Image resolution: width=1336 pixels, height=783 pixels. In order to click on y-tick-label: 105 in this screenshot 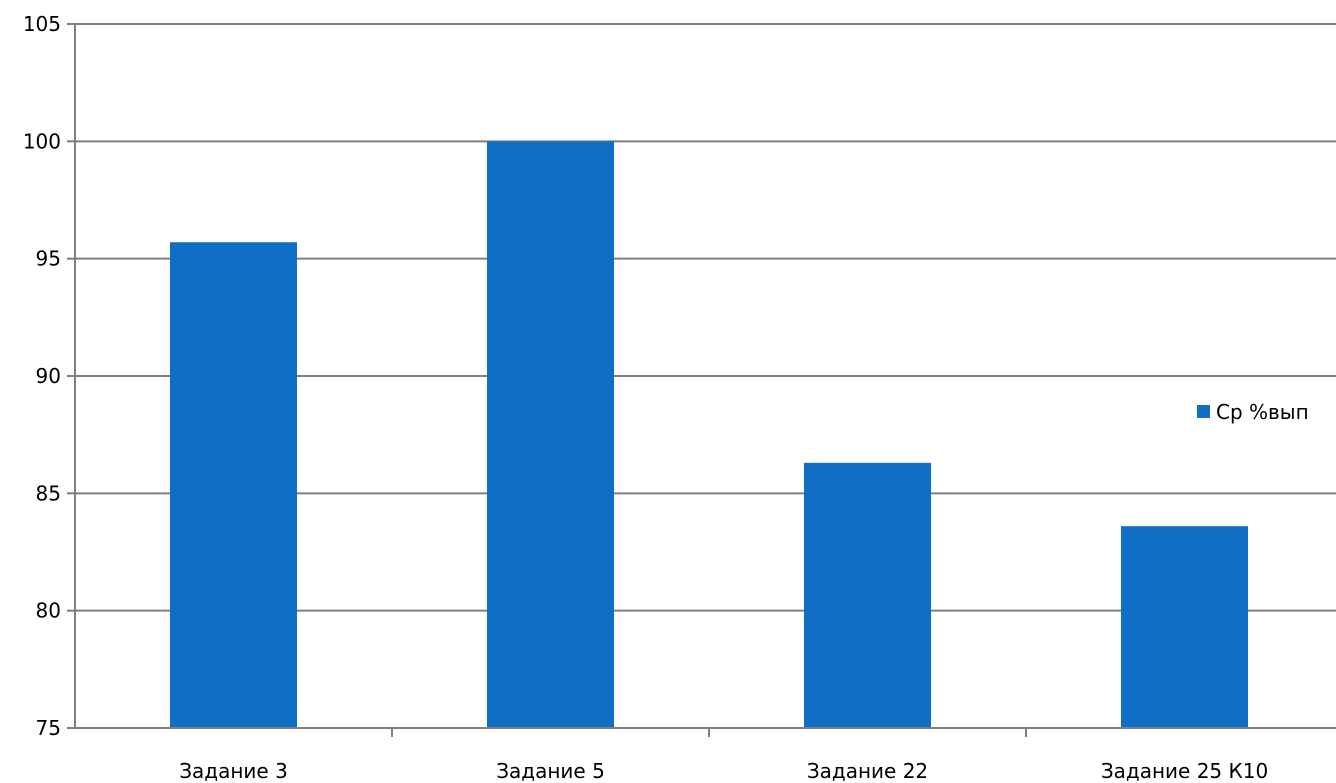, I will do `click(42, 24)`.